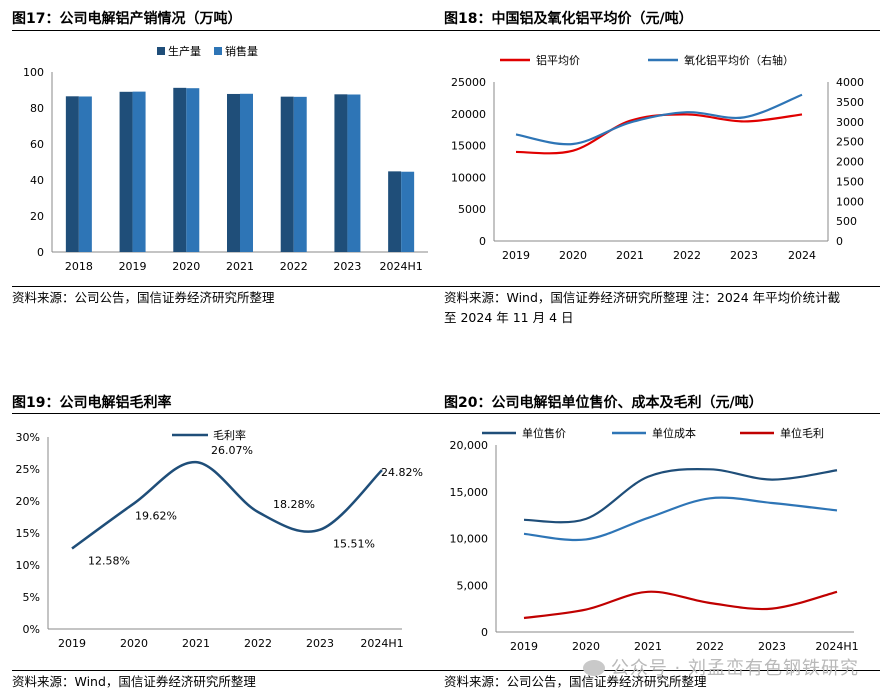 This screenshot has width=889, height=700. I want to click on source-18-line2: 至 2024 年 11 月 4 日, so click(509, 317).